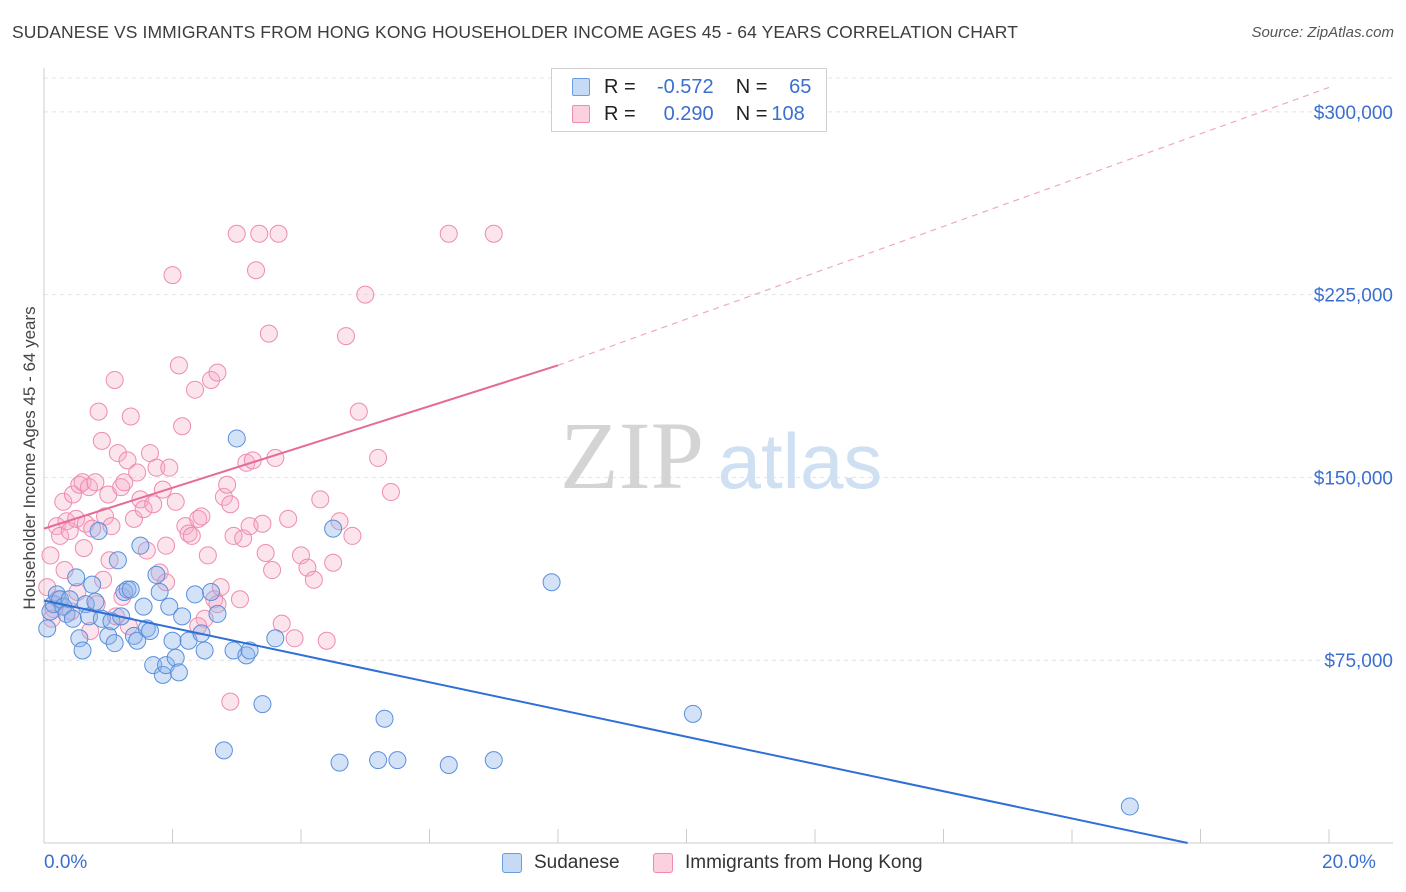 This screenshot has width=1406, height=892. What do you see at coordinates (689, 100) in the screenshot?
I see `correlation-legend: R = -0.572 N = 65 R = 0.290 N = 108` at bounding box center [689, 100].